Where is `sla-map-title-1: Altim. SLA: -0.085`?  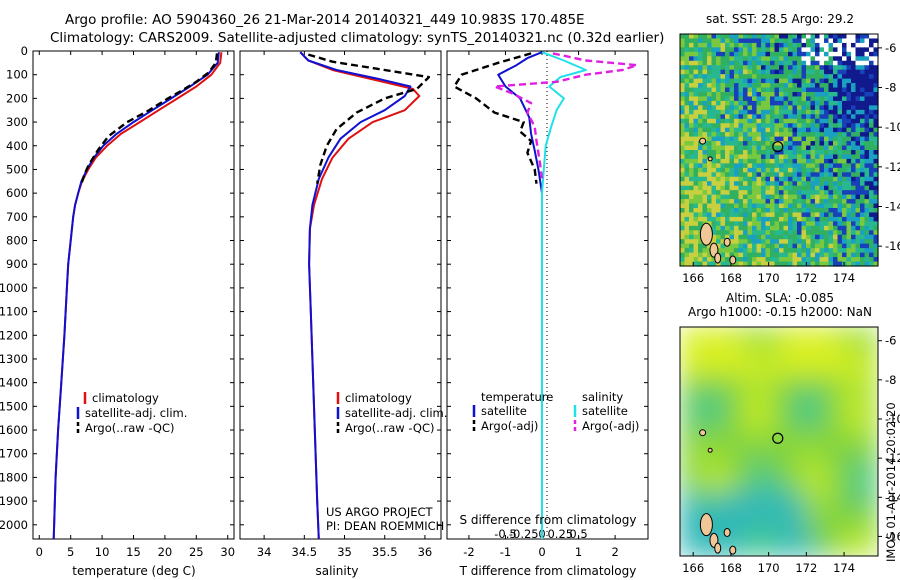
sla-map-title-1: Altim. SLA: -0.085 is located at coordinates (780, 298).